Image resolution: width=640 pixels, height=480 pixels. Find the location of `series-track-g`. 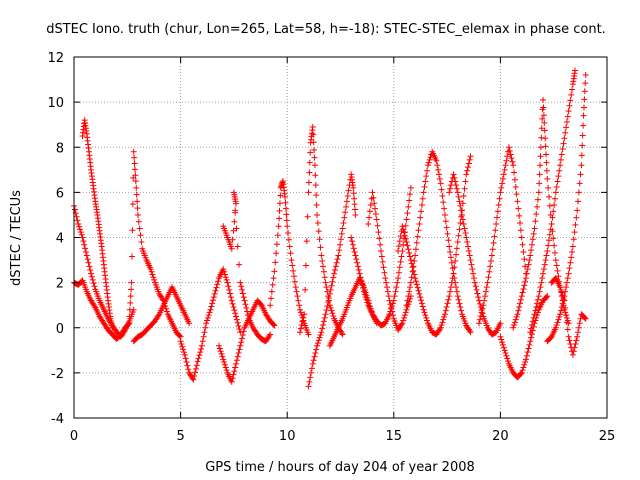

series-track-g is located at coordinates (246, 341).